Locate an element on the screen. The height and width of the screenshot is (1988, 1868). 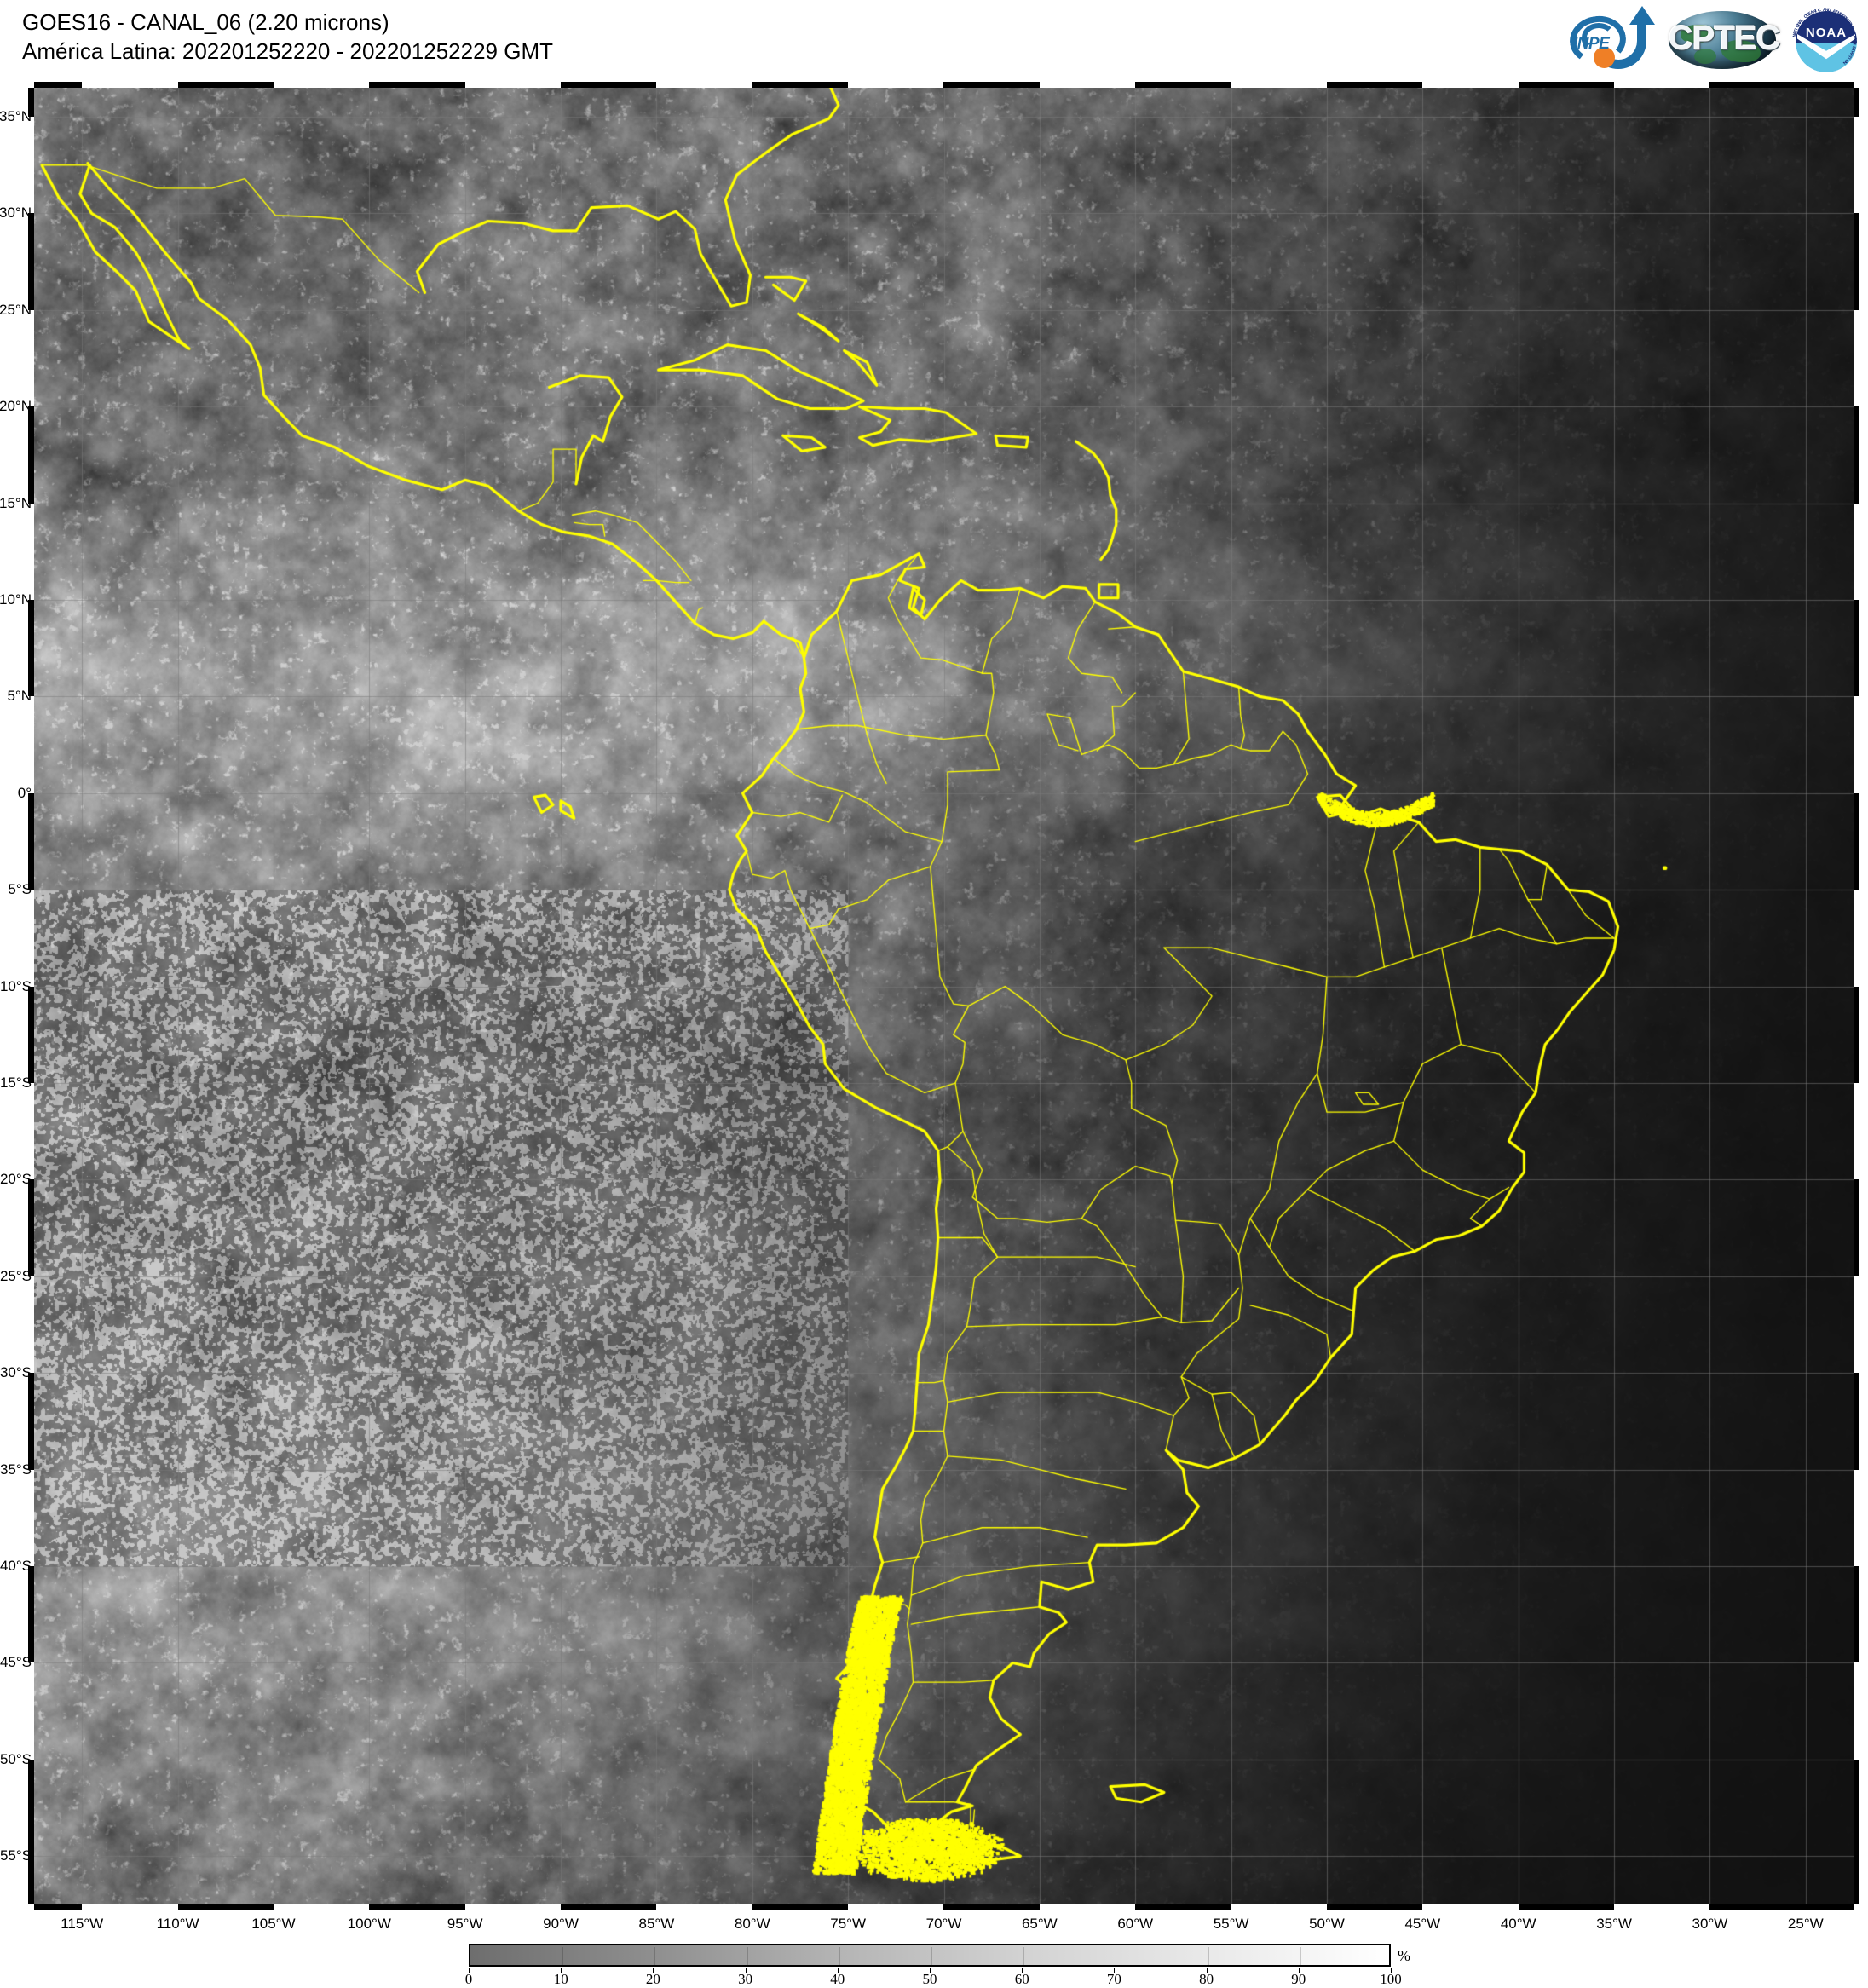
inpe-arrow-icon is located at coordinates (1642, 15).